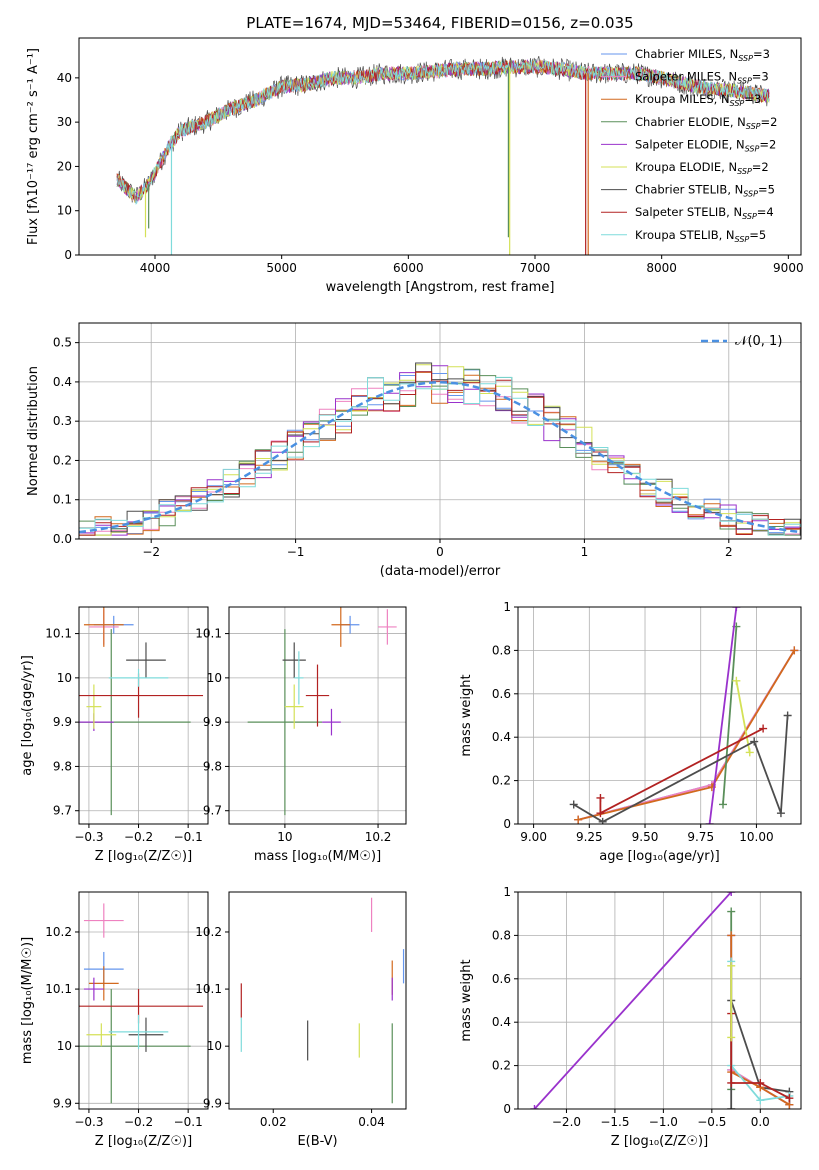 The height and width of the screenshot is (1170, 819). What do you see at coordinates (64, 166) in the screenshot?
I see `y-tick-label: 20` at bounding box center [64, 166].